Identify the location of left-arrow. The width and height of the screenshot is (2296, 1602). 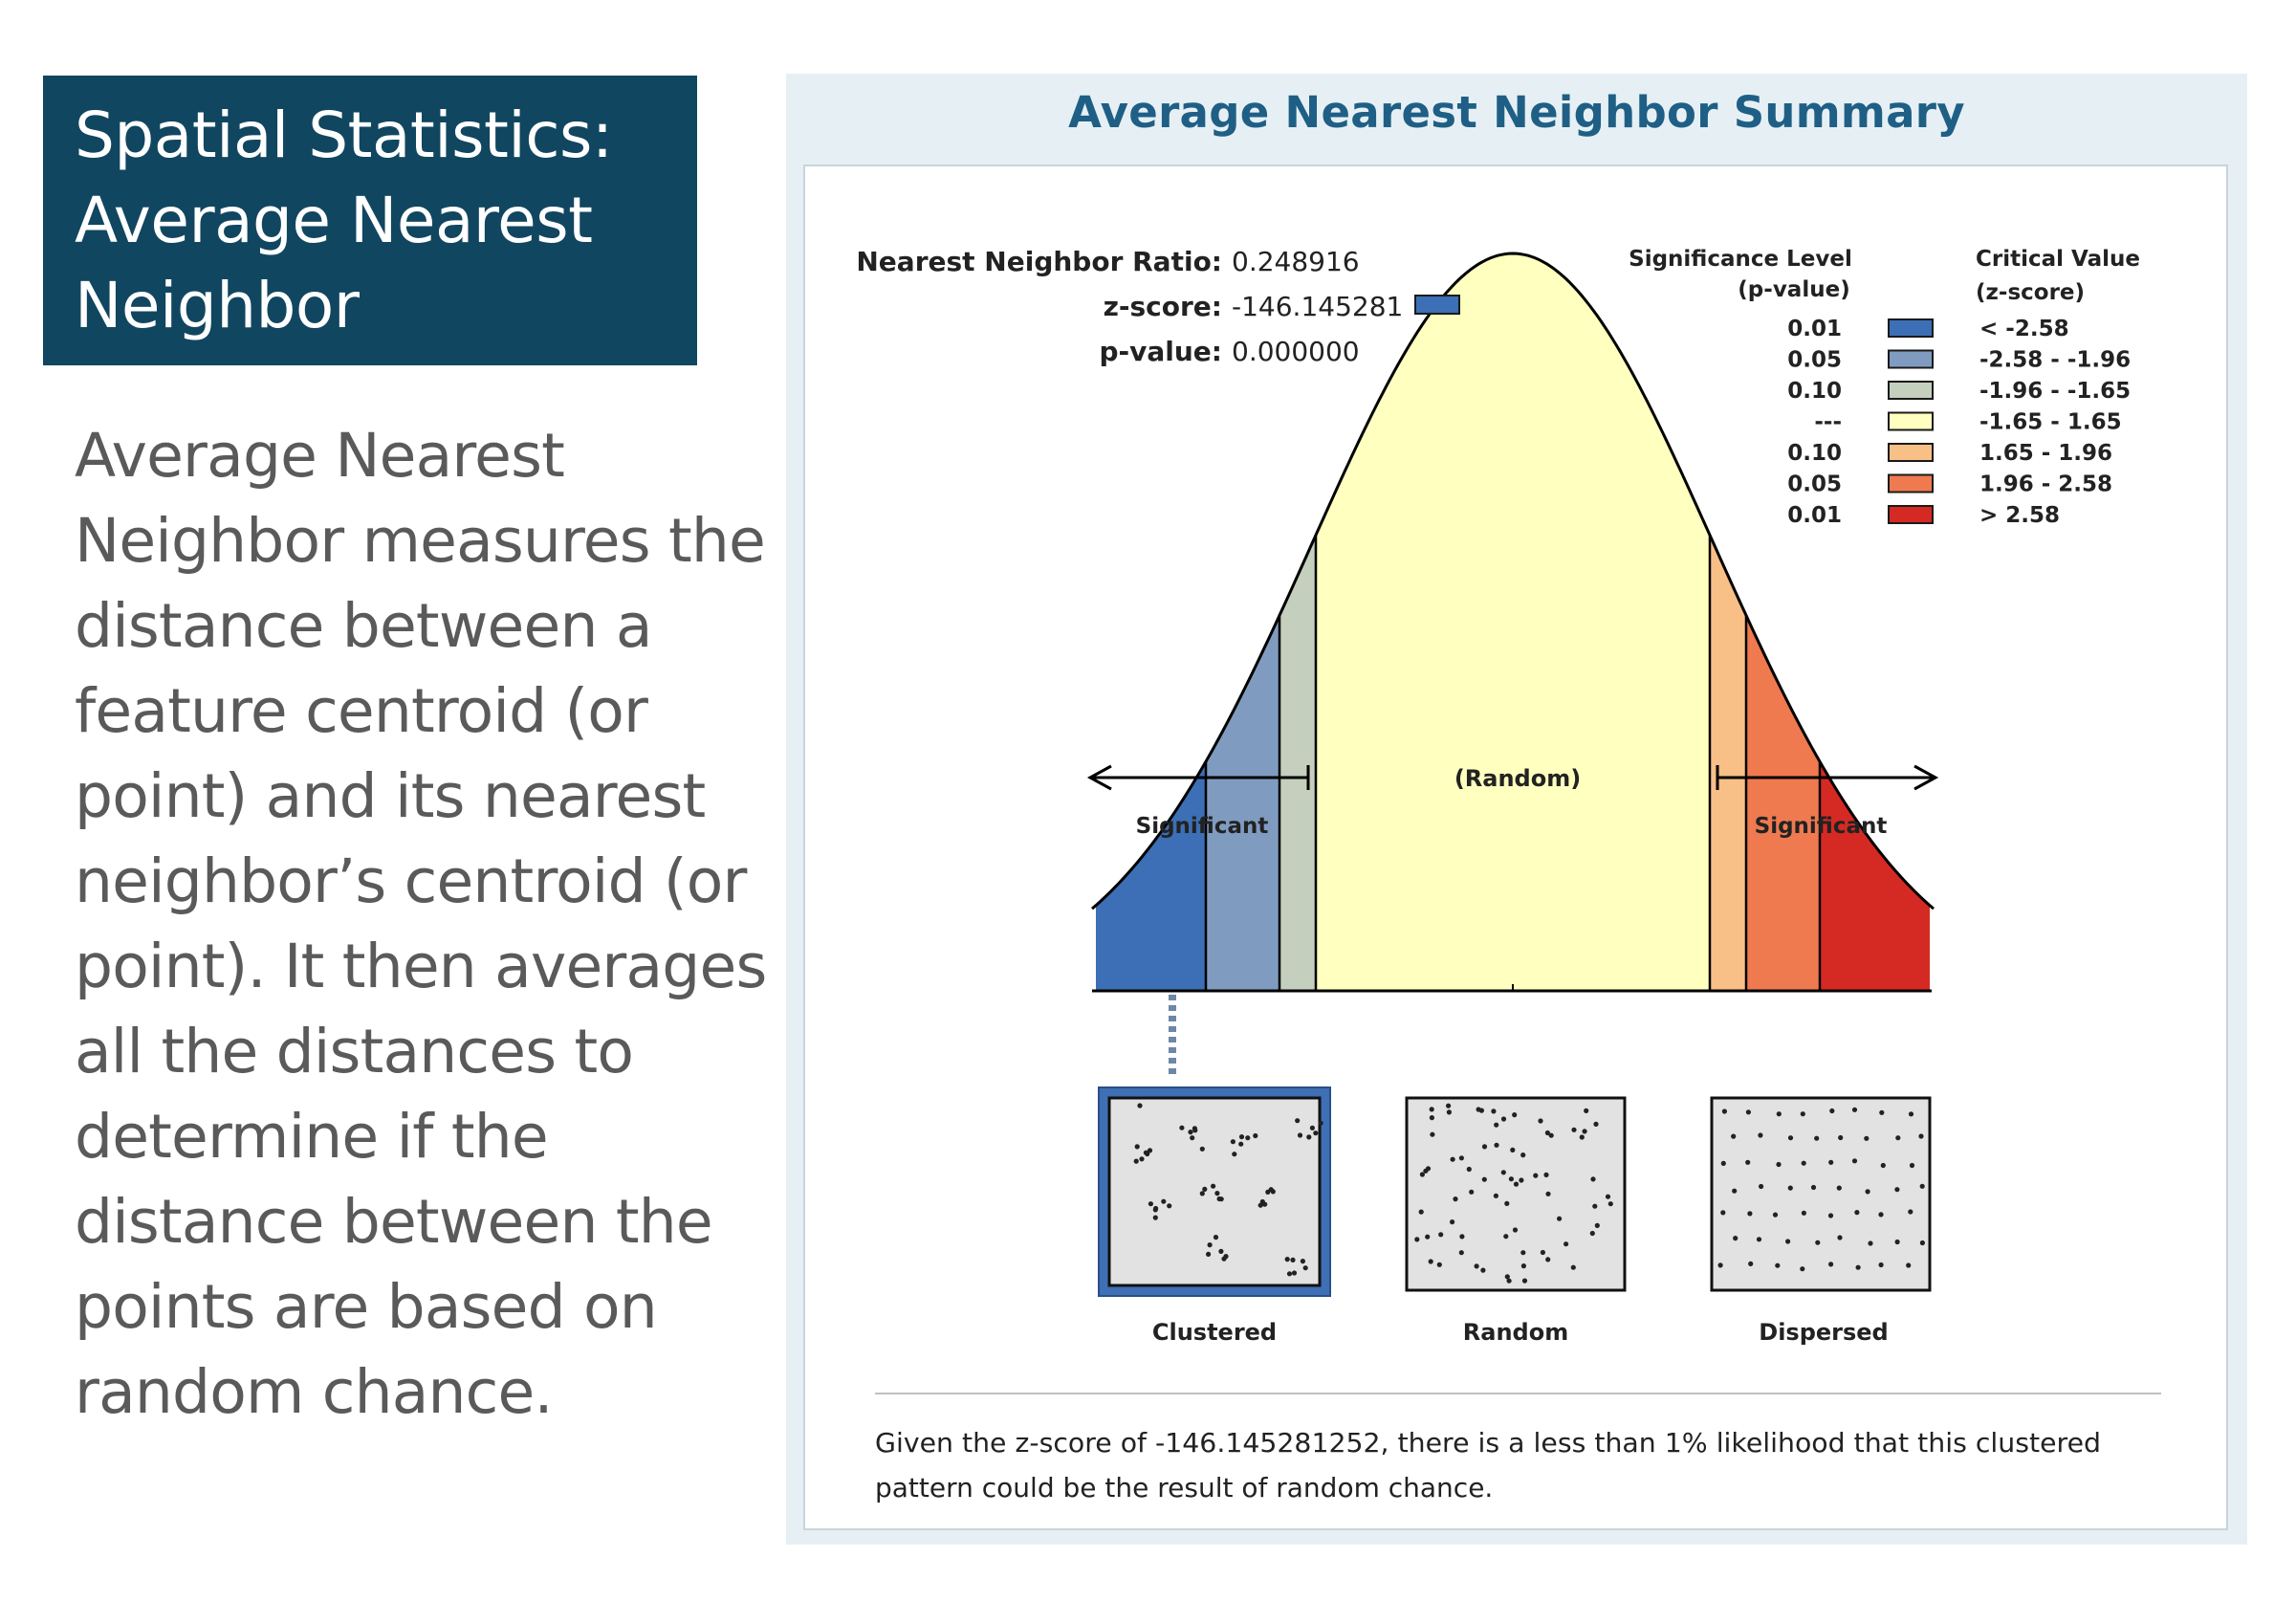
(1198, 777).